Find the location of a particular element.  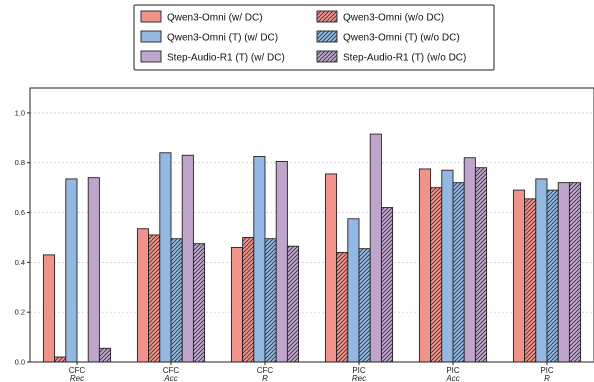

legend-box is located at coordinates (314, 37).